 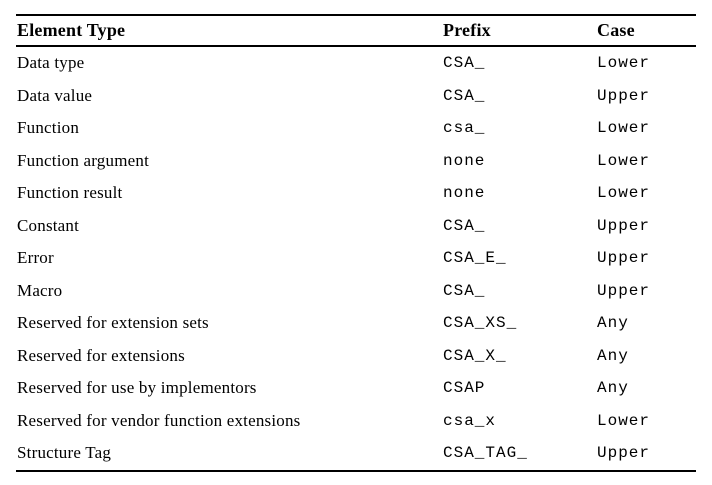 What do you see at coordinates (480, 323) in the screenshot?
I see `cell-prefix: CSA_XS_` at bounding box center [480, 323].